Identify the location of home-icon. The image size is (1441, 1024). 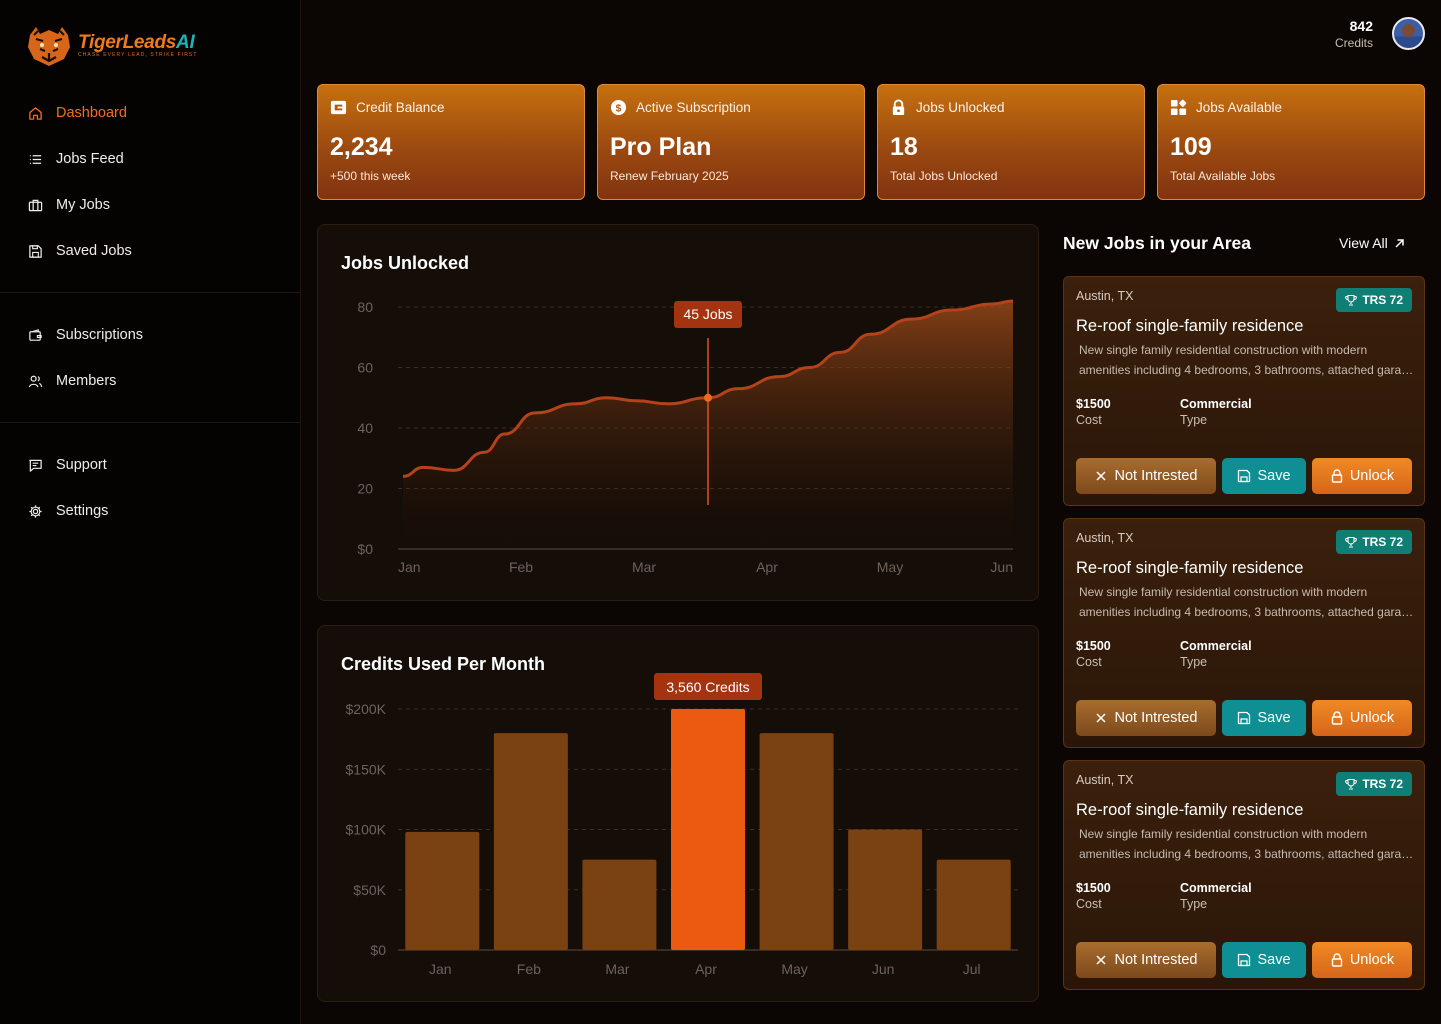
(35, 113).